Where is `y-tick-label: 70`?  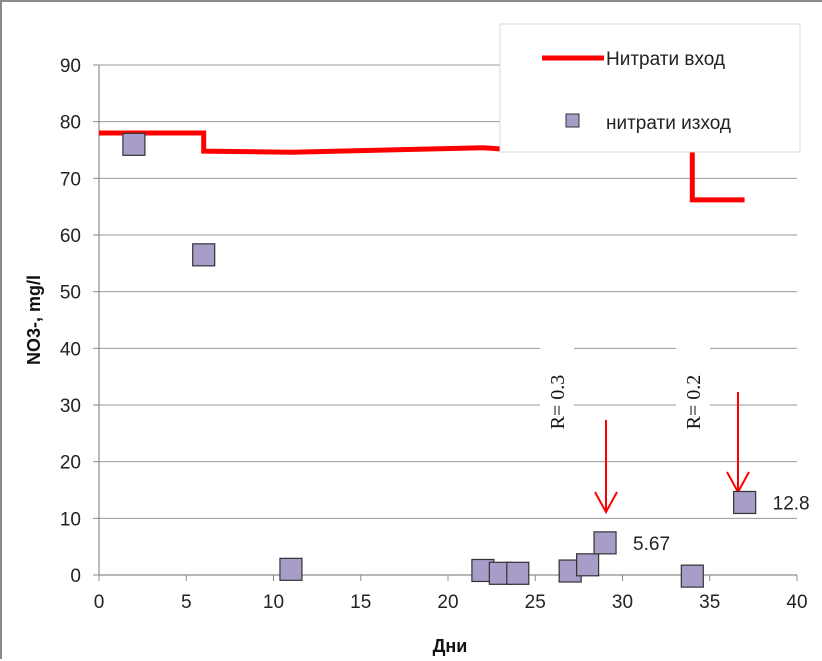 y-tick-label: 70 is located at coordinates (70, 179).